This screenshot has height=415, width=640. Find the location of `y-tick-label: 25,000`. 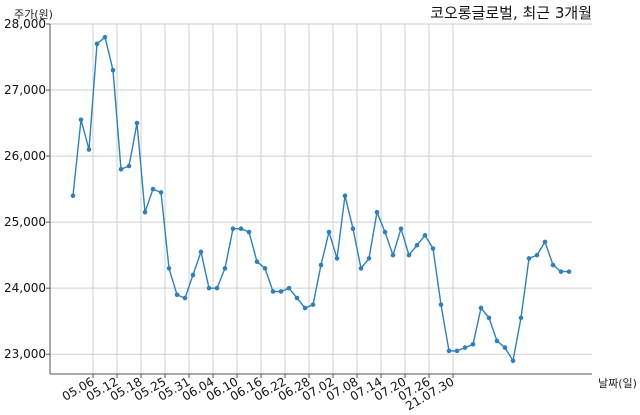

y-tick-label: 25,000 is located at coordinates (25, 222).